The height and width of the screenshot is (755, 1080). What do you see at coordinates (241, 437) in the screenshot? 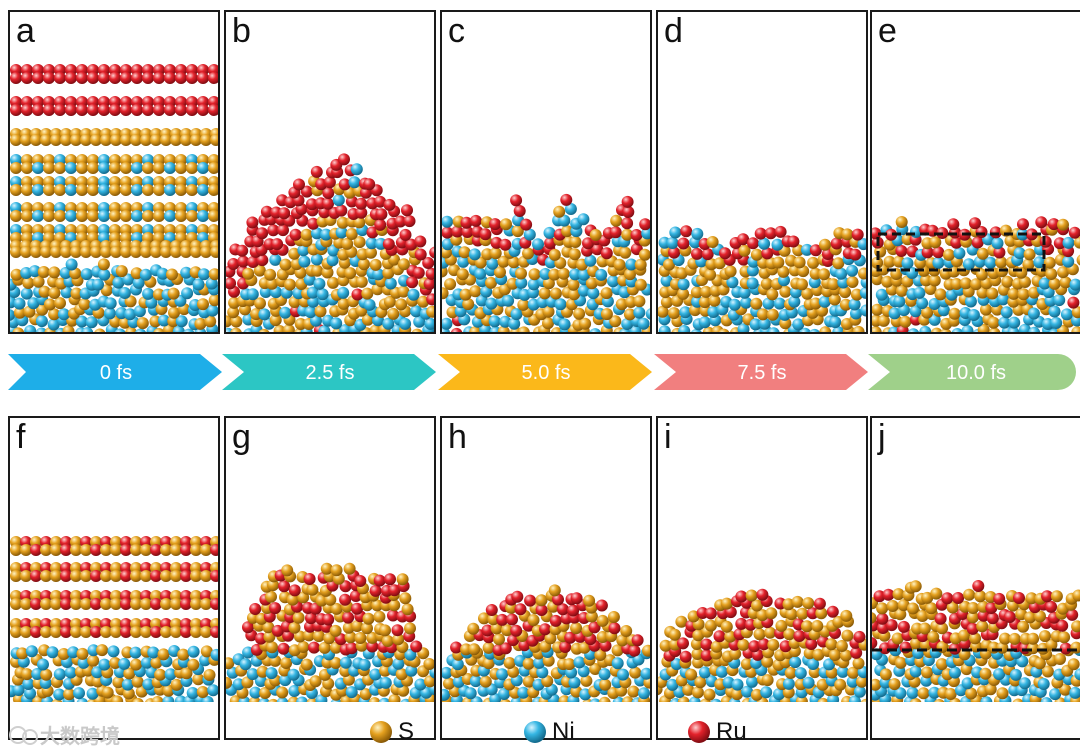
I see `panel-label: g` at bounding box center [241, 437].